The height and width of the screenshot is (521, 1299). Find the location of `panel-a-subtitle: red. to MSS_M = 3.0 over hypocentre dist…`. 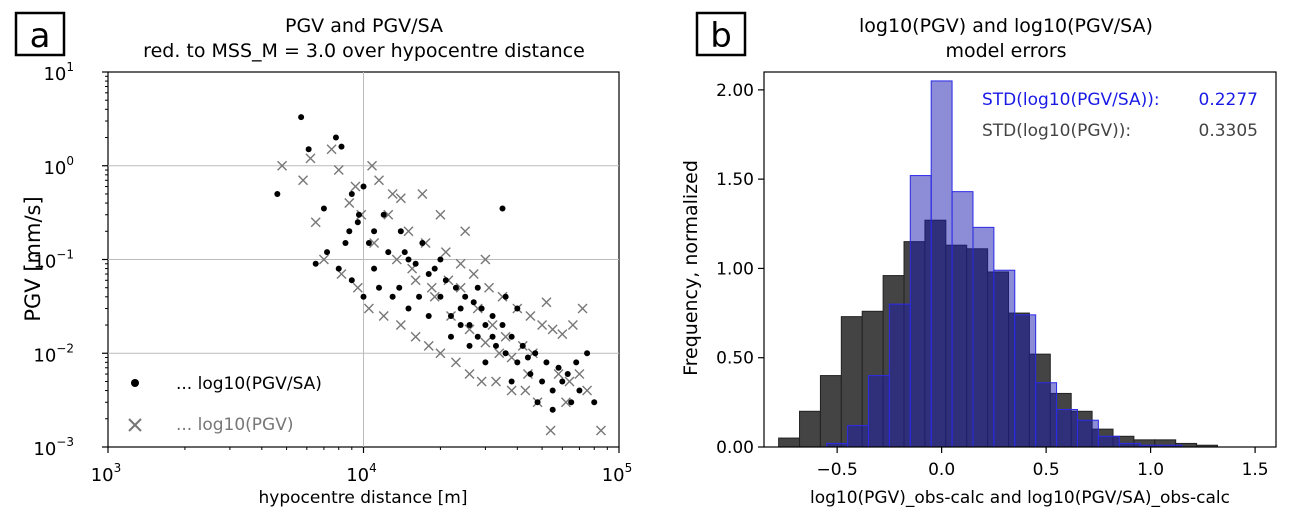

panel-a-subtitle: red. to MSS_M = 3.0 over hypocentre dist… is located at coordinates (364, 51).